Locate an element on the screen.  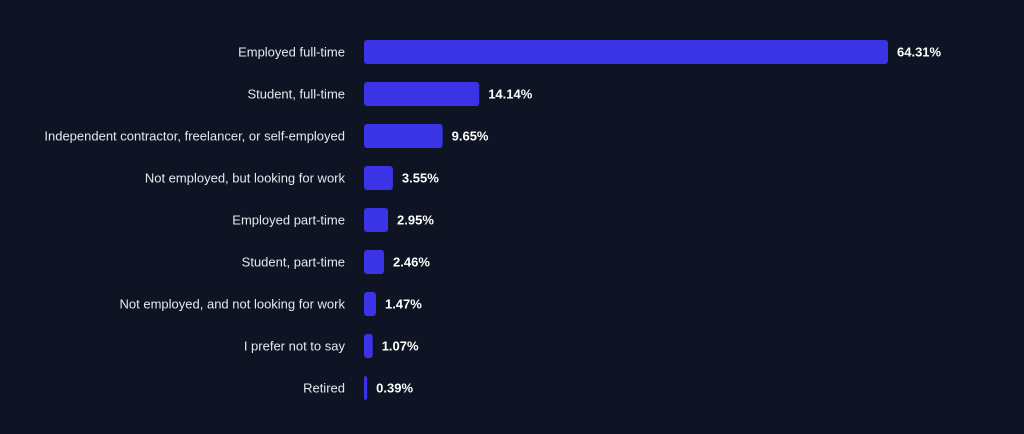
category-label: I prefer not to say is located at coordinates (295, 346).